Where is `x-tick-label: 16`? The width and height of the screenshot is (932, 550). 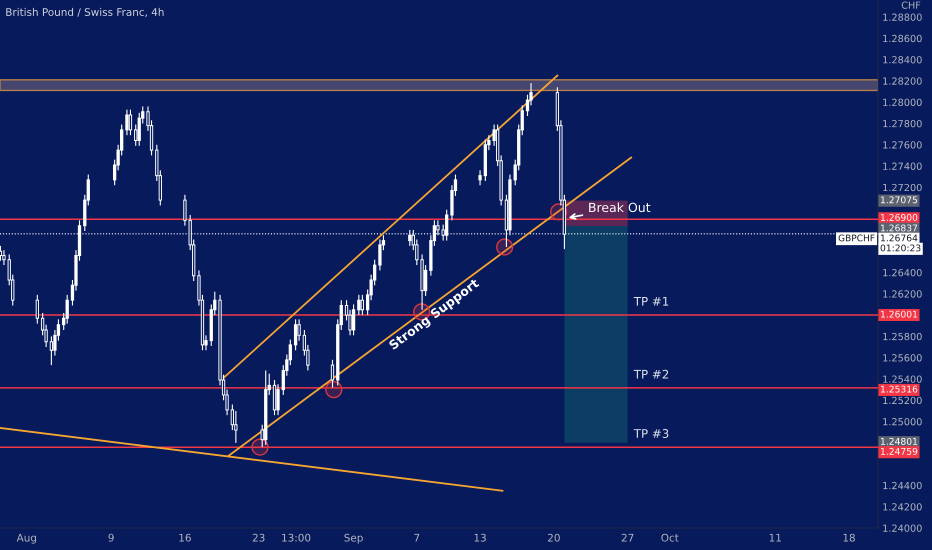
x-tick-label: 16 is located at coordinates (185, 538).